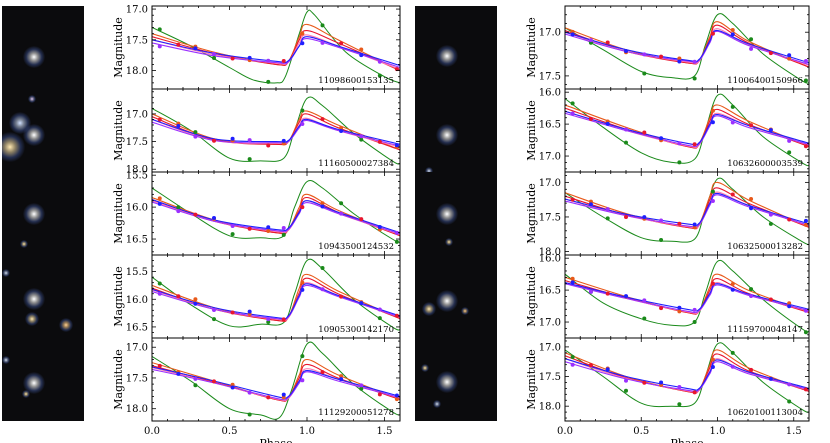  What do you see at coordinates (356, 164) in the screenshot?
I see `star-id-label: 11160500027384` at bounding box center [356, 164].